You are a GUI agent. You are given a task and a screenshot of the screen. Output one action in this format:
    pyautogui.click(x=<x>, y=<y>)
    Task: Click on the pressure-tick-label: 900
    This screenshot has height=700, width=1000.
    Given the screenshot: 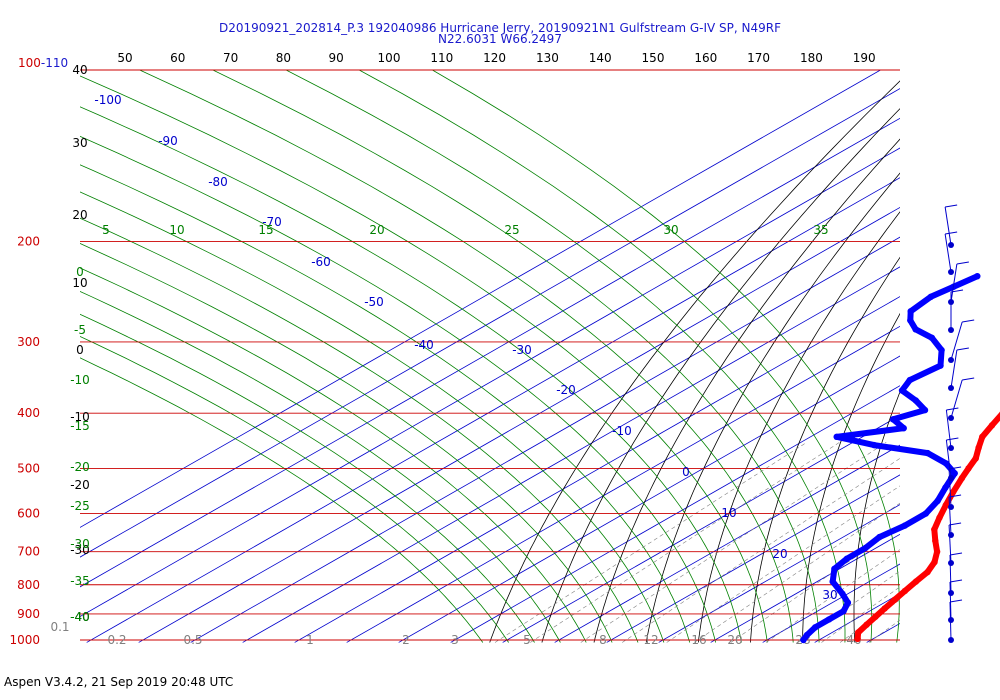 What is the action you would take?
    pyautogui.click(x=28, y=614)
    